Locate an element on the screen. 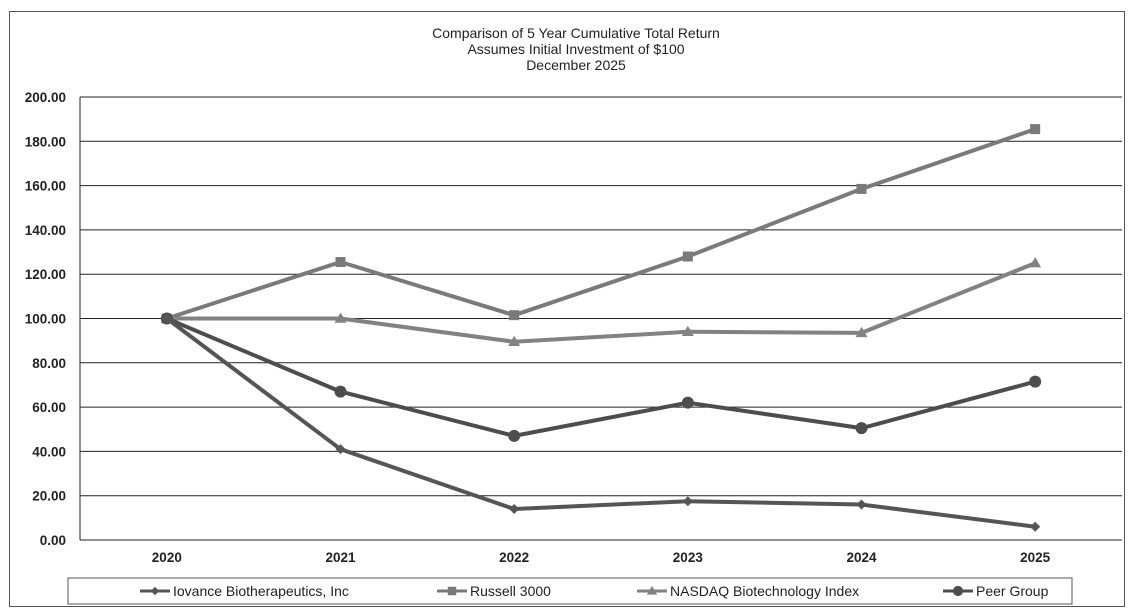 The width and height of the screenshot is (1128, 609). legend-item: NASDAQ Biotechnology Index is located at coordinates (748, 591).